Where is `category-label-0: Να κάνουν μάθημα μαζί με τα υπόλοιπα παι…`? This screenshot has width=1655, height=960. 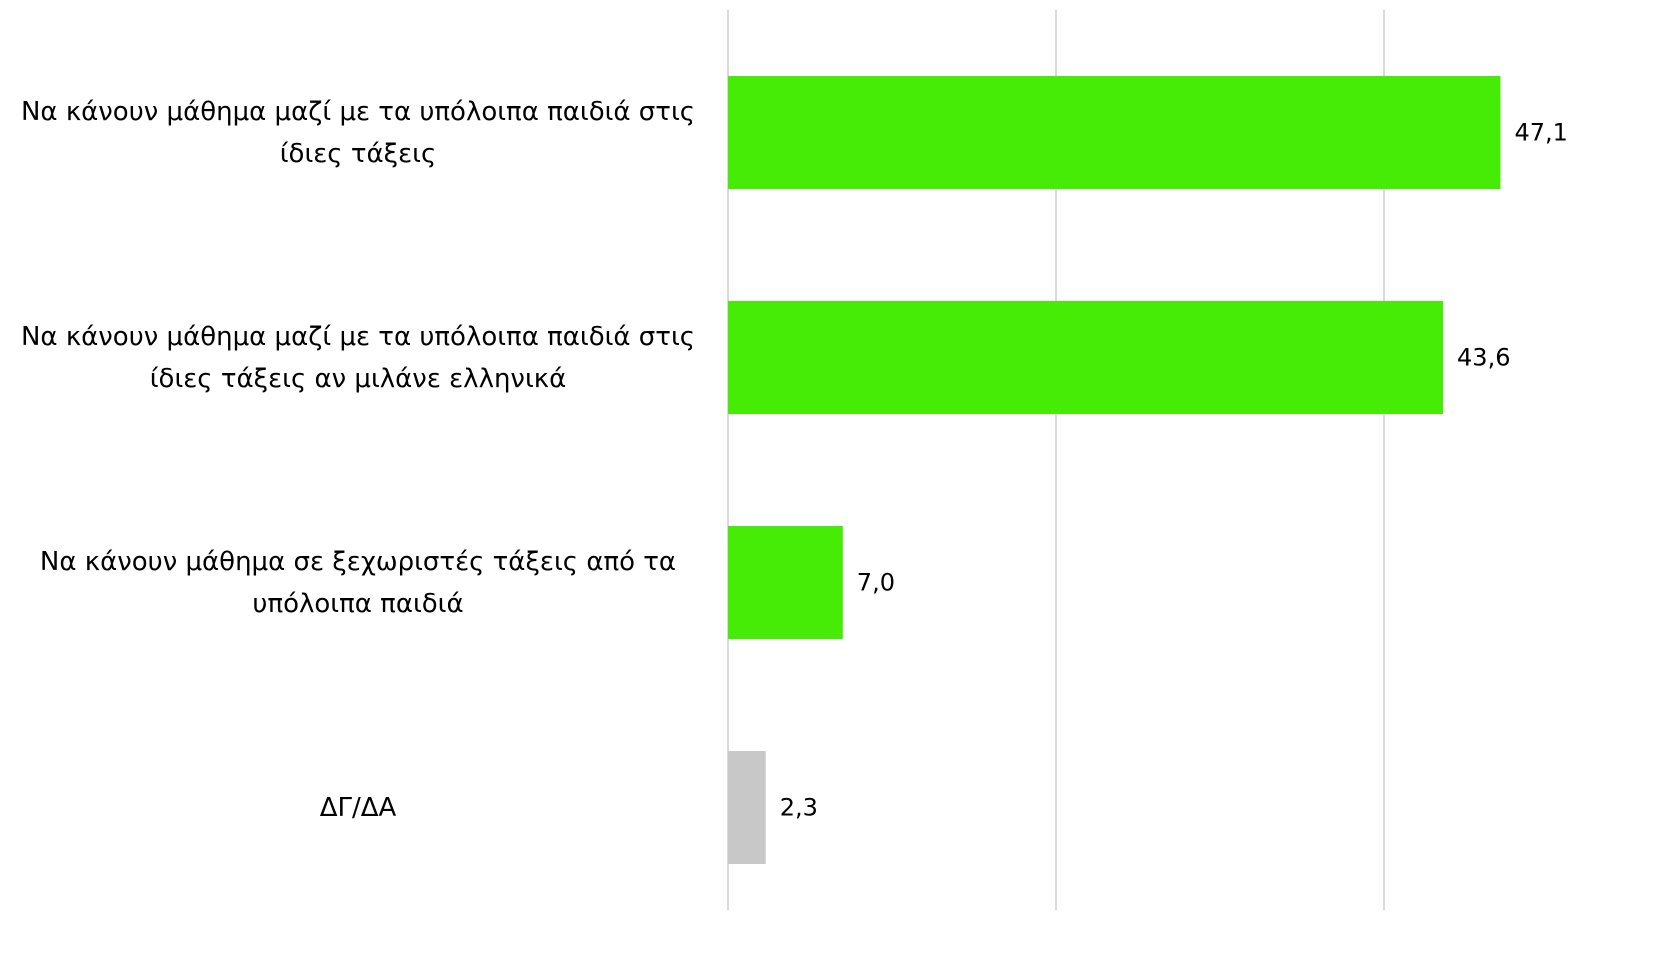
category-label-0: Να κάνουν μάθημα μαζί με τα υπόλοιπα παι… is located at coordinates (358, 132).